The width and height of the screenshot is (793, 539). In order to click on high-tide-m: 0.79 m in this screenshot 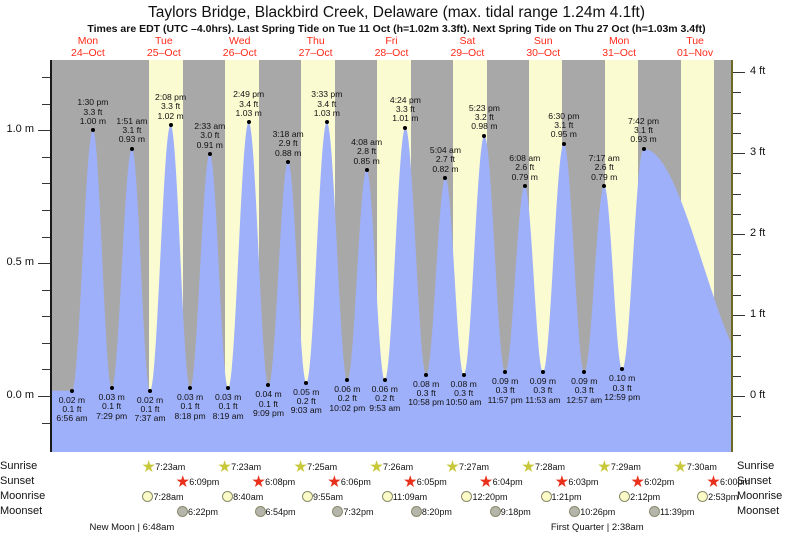, I will do `click(604, 176)`.